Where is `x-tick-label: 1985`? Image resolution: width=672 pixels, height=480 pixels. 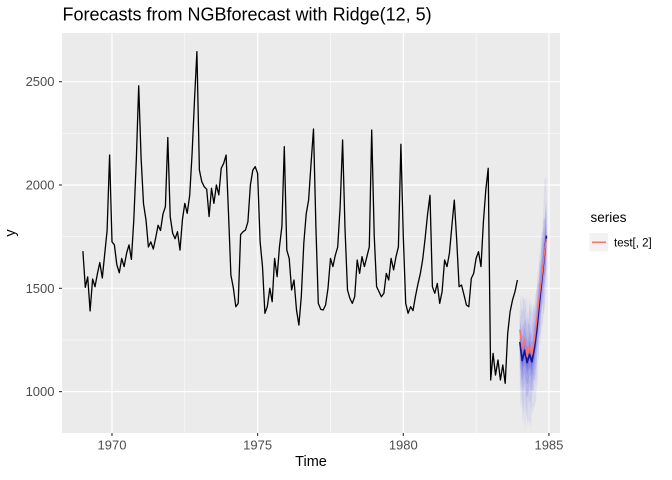 x-tick-label: 1985 is located at coordinates (548, 445).